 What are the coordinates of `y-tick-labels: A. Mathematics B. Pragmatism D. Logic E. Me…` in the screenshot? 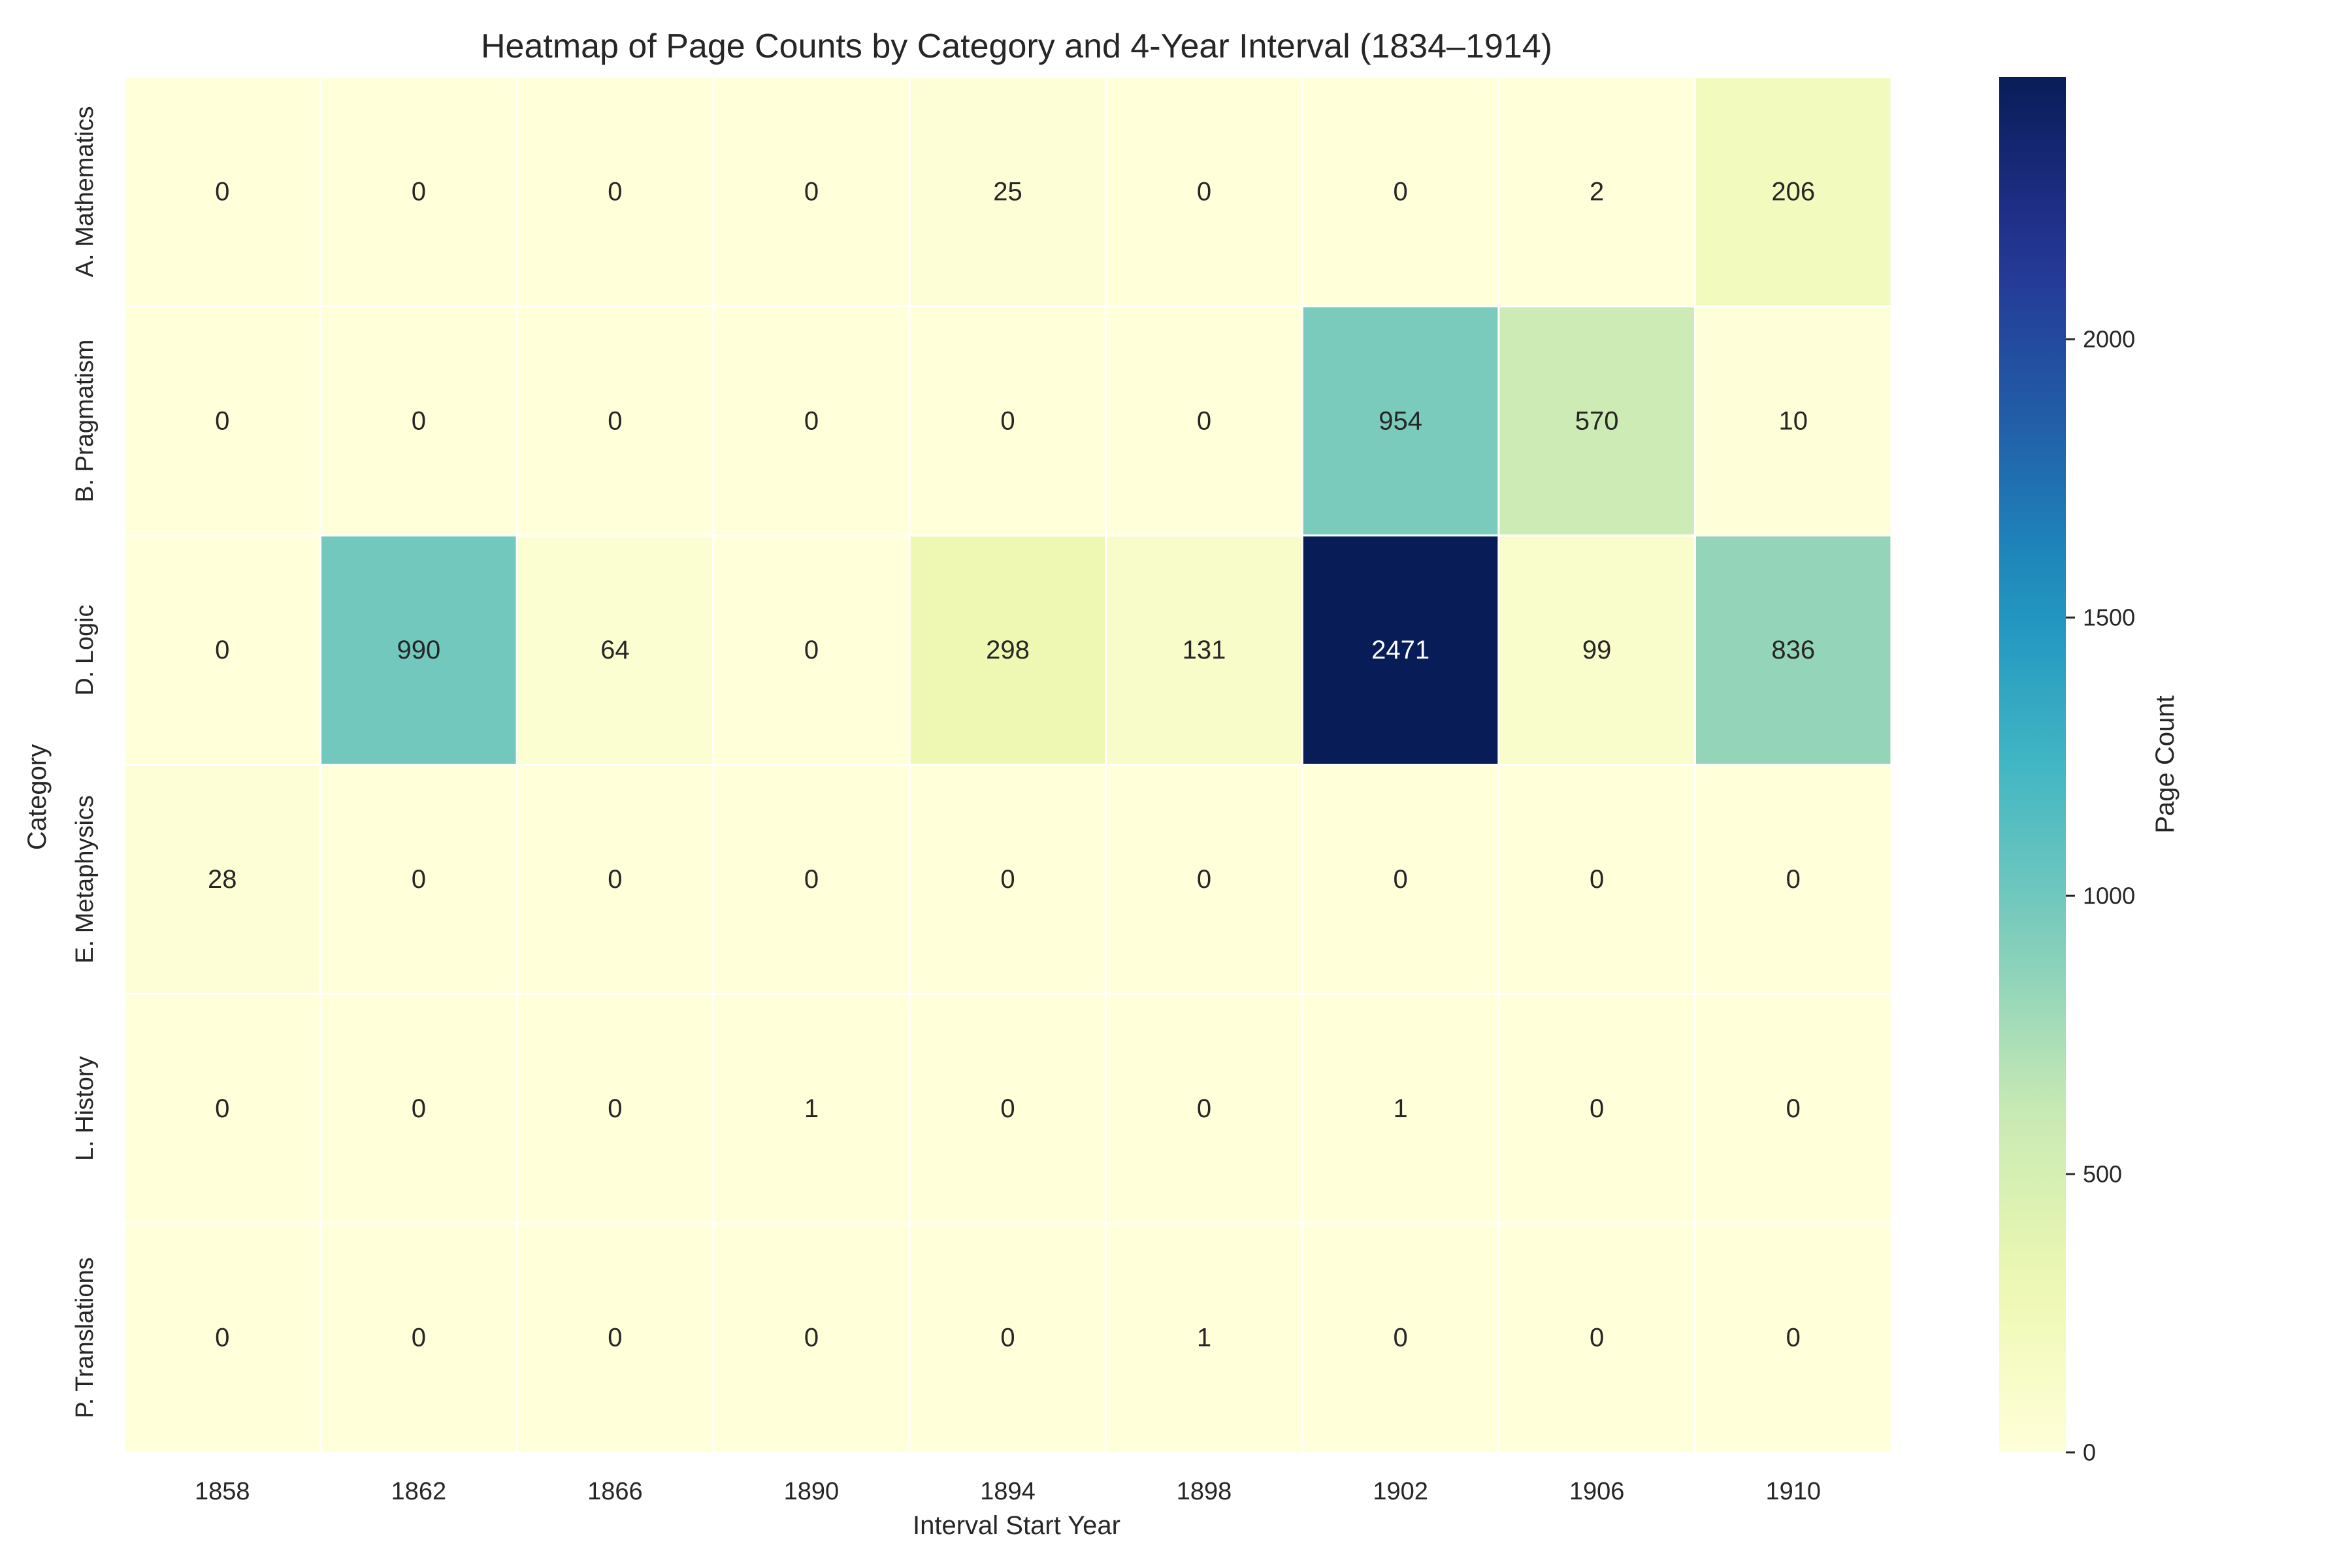 It's located at (85, 762).